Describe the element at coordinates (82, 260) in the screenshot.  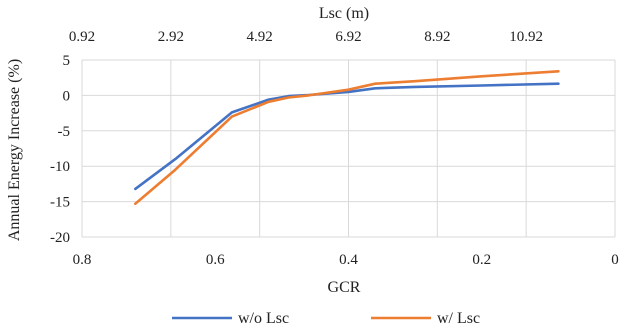
I see `x-tick-label: 0.8` at that location.